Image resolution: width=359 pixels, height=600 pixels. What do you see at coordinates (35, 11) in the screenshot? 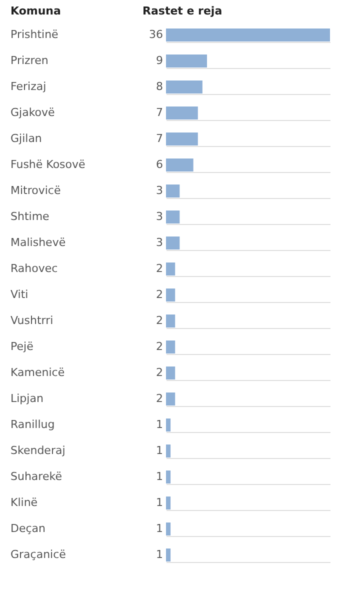
I see `y-axis-title: Komuna` at bounding box center [35, 11].